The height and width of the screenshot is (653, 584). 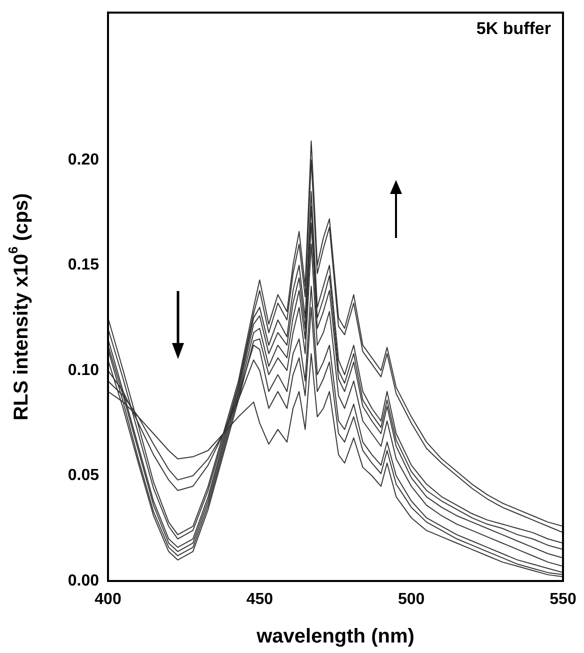 I want to click on x-axis-title: wavelength (nm), so click(x=335, y=637).